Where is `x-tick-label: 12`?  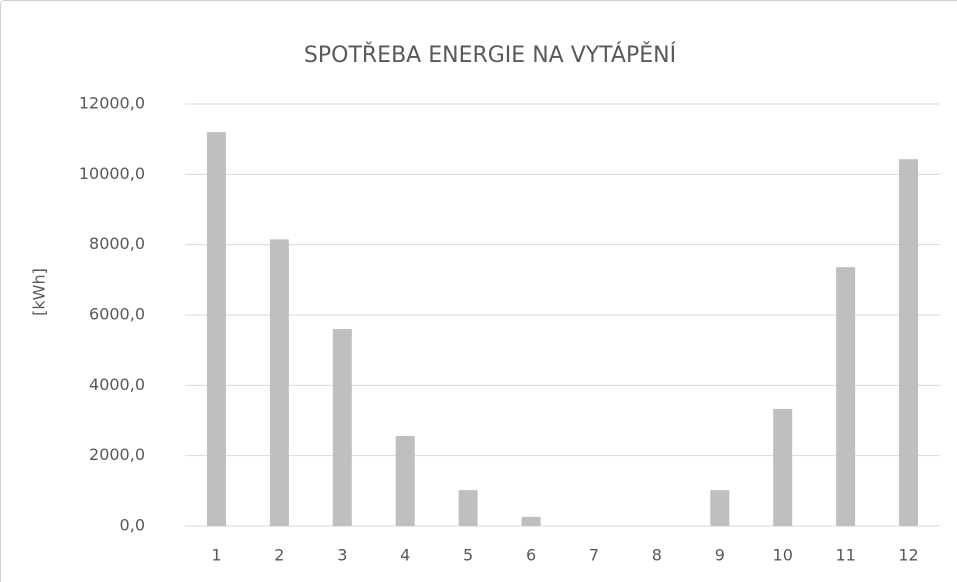
x-tick-label: 12 is located at coordinates (908, 555).